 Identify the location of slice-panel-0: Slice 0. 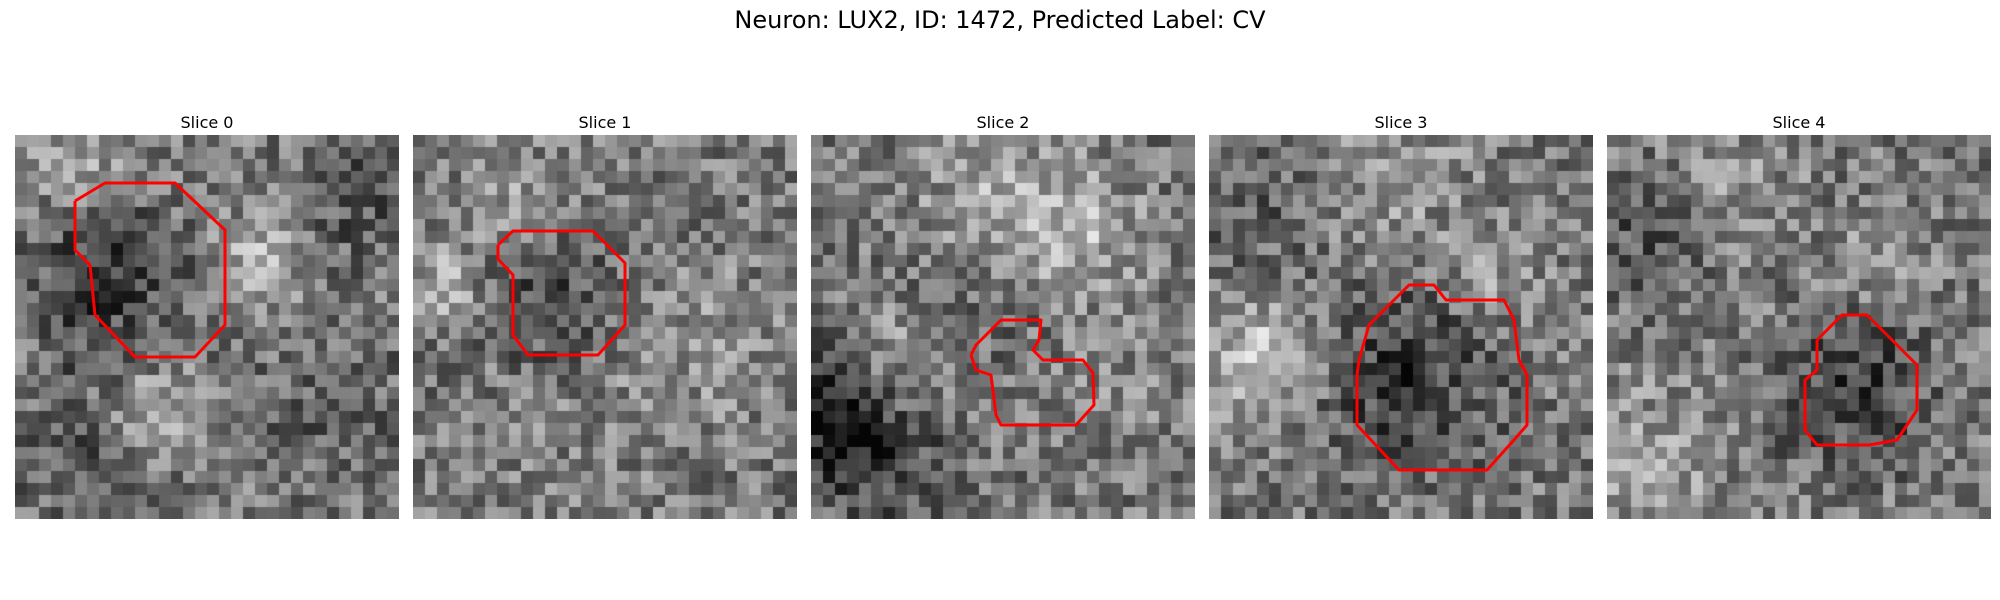
(207, 315).